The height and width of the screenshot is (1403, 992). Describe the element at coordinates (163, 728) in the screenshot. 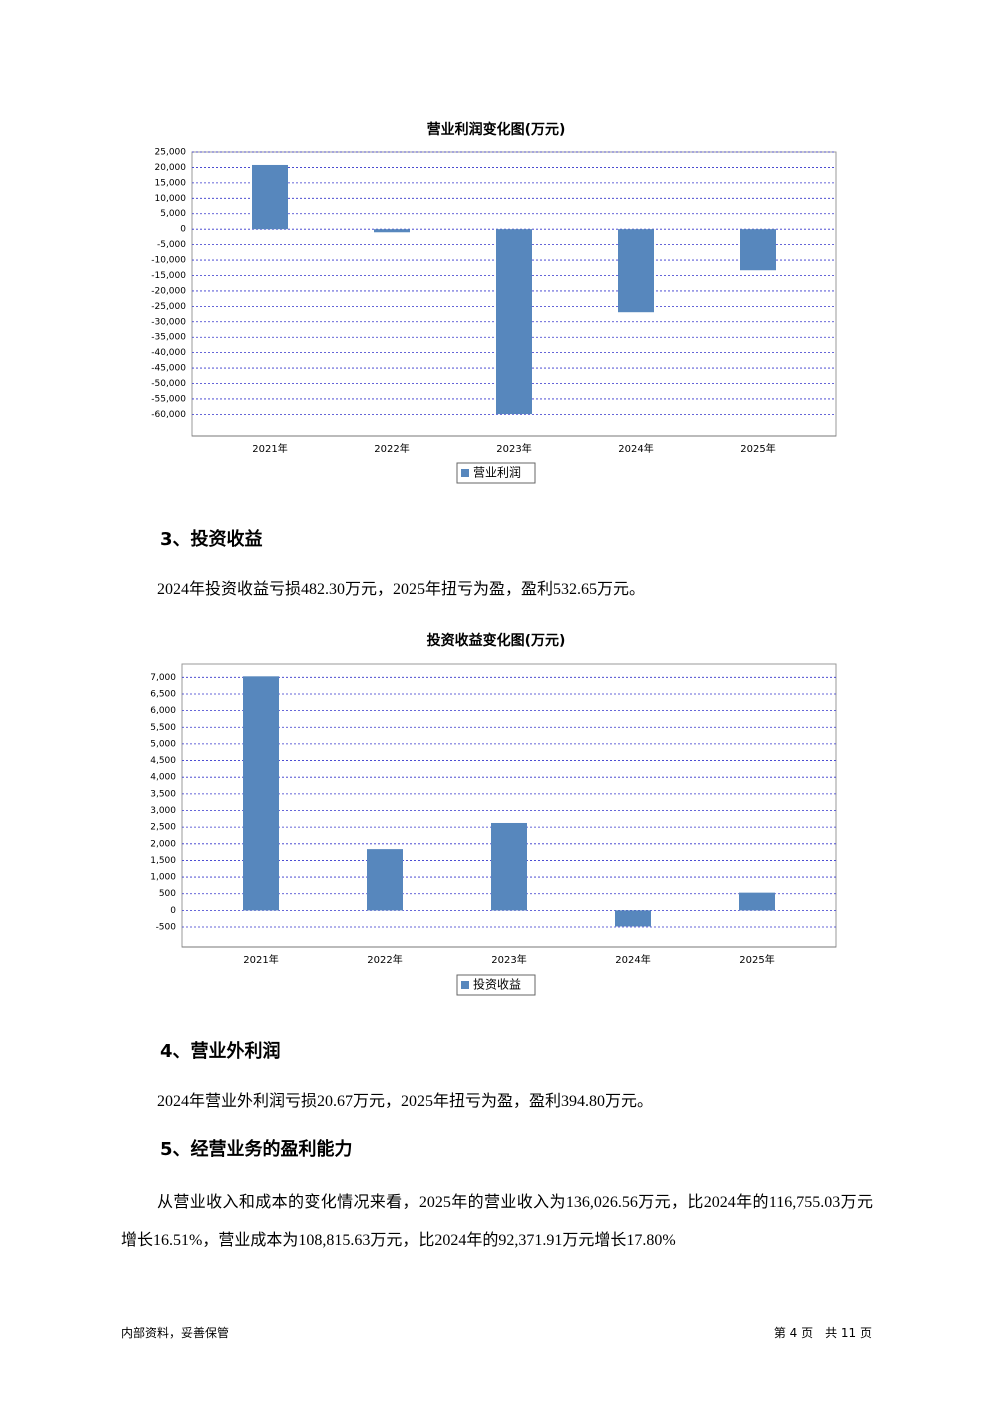

I see `y-tick-label: 5,500` at that location.